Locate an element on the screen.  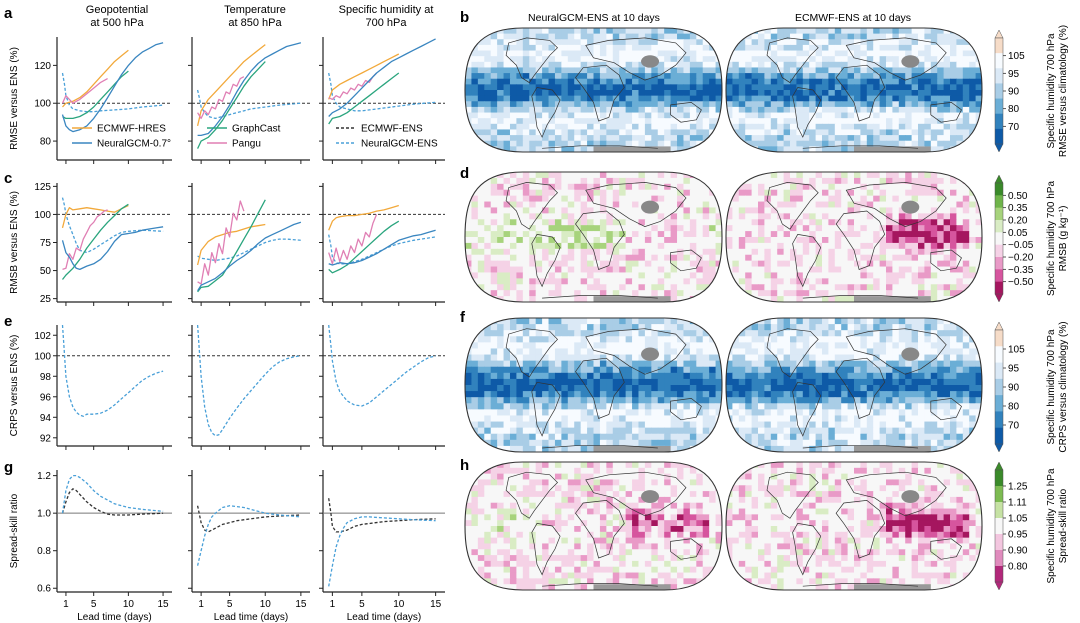
colorbar-tick-label: 80 is located at coordinates (1014, 109).